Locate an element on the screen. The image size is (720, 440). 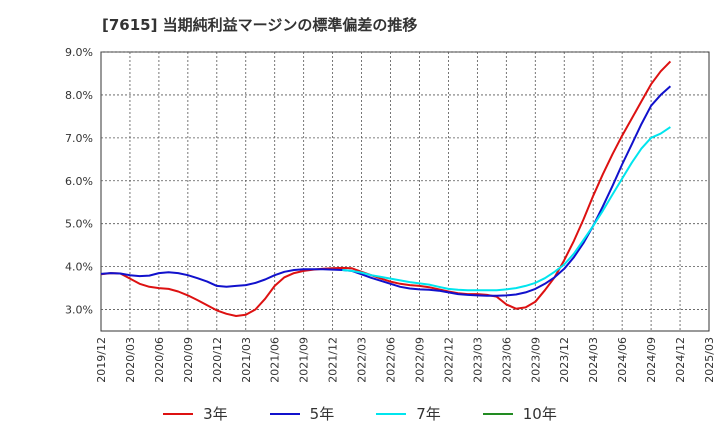
x-tick-label: 2020/06 is located at coordinates (159, 360).